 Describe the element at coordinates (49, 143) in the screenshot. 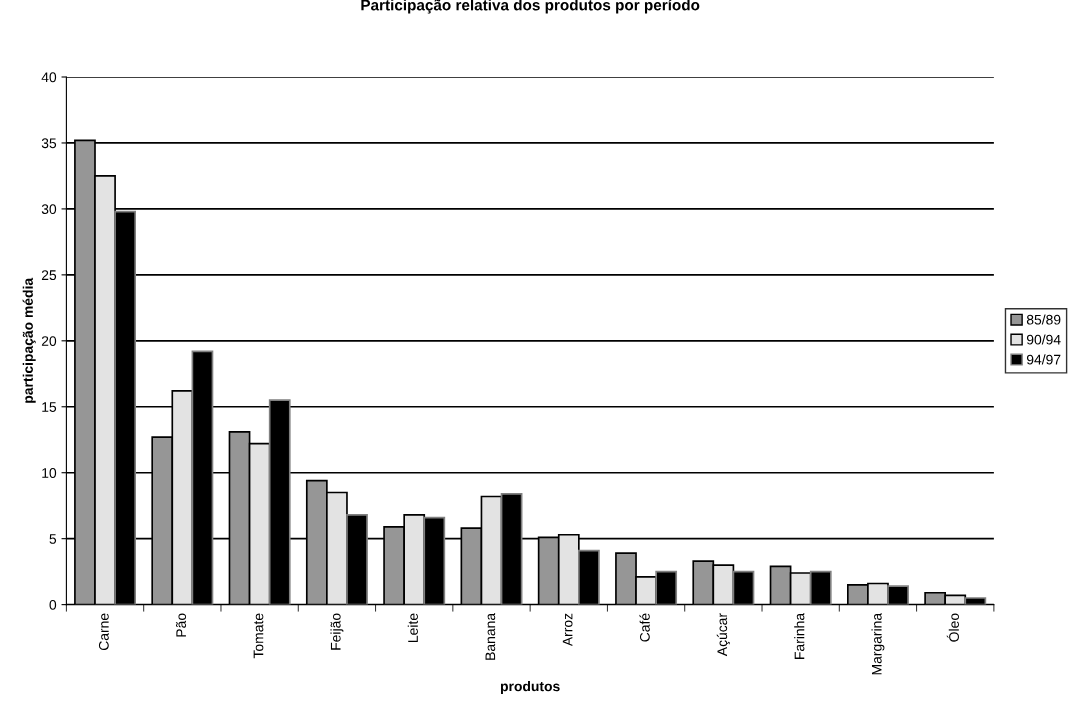

I see `y-tick-label: 35` at that location.